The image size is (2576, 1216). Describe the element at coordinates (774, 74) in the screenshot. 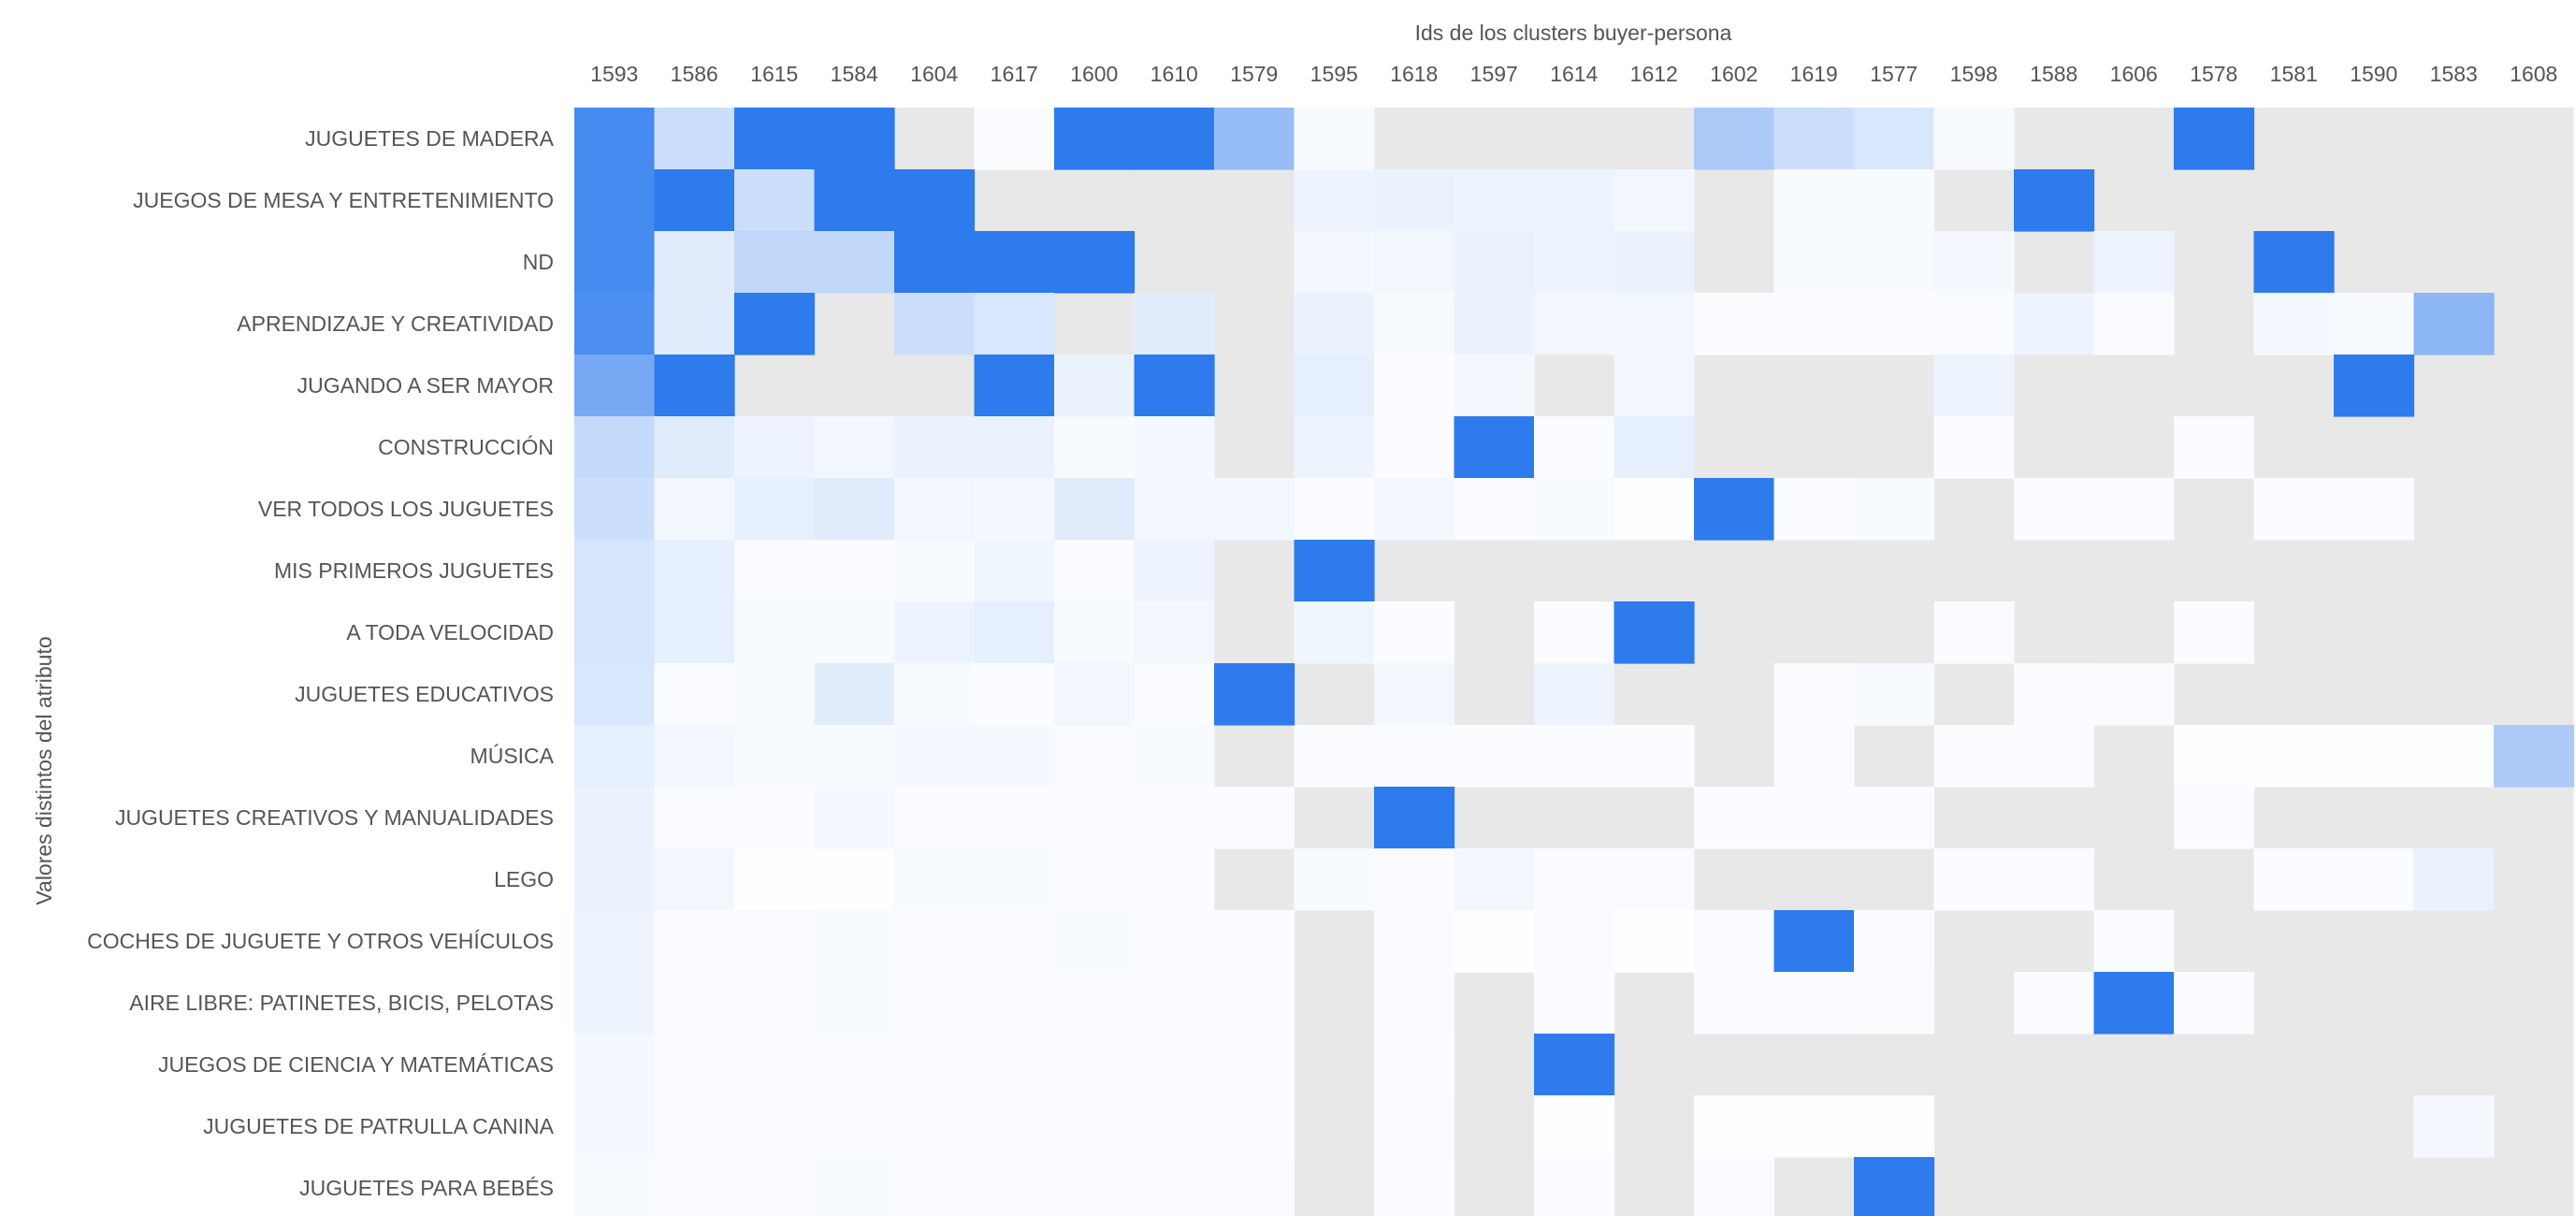

I see `x-tick-label: 1615` at that location.